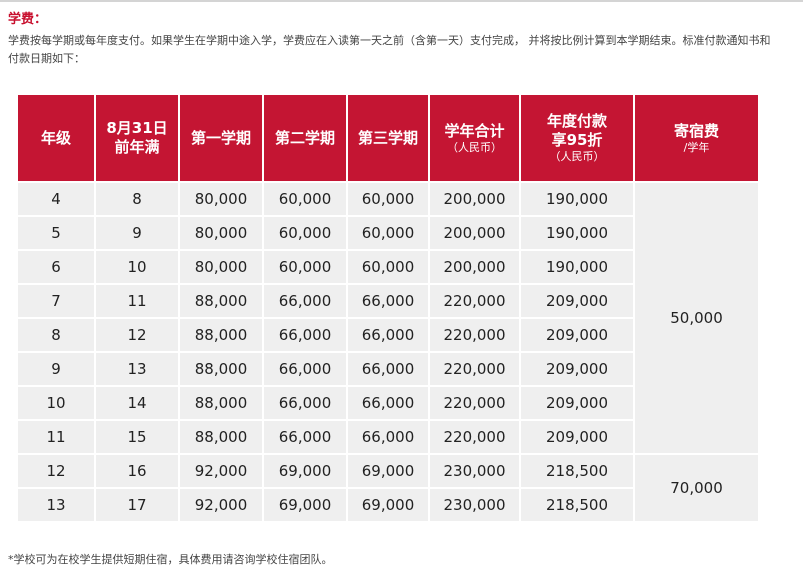 This screenshot has width=803, height=567. I want to click on table-cell: 230,000, so click(474, 505).